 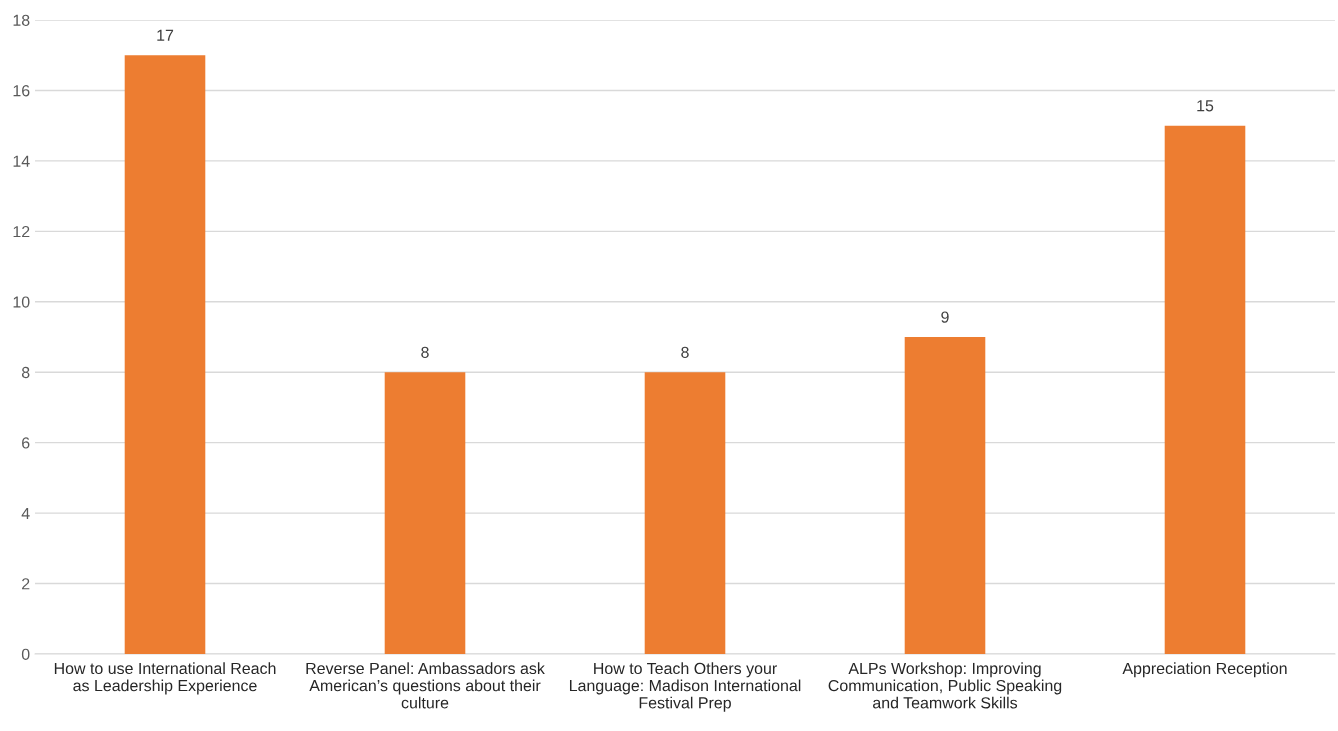 I want to click on x-tick-label: Reverse Panel: Ambassadors ask American’s questions about their culture, so click(x=425, y=685).